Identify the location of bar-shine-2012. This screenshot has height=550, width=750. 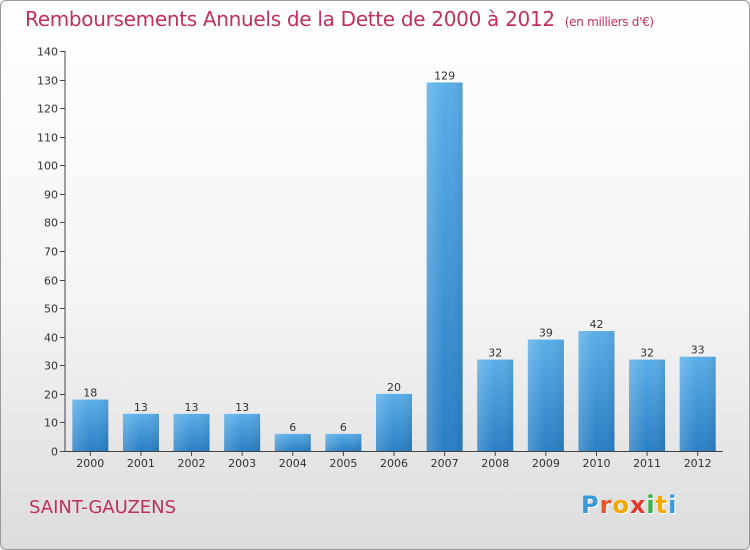
(697, 403).